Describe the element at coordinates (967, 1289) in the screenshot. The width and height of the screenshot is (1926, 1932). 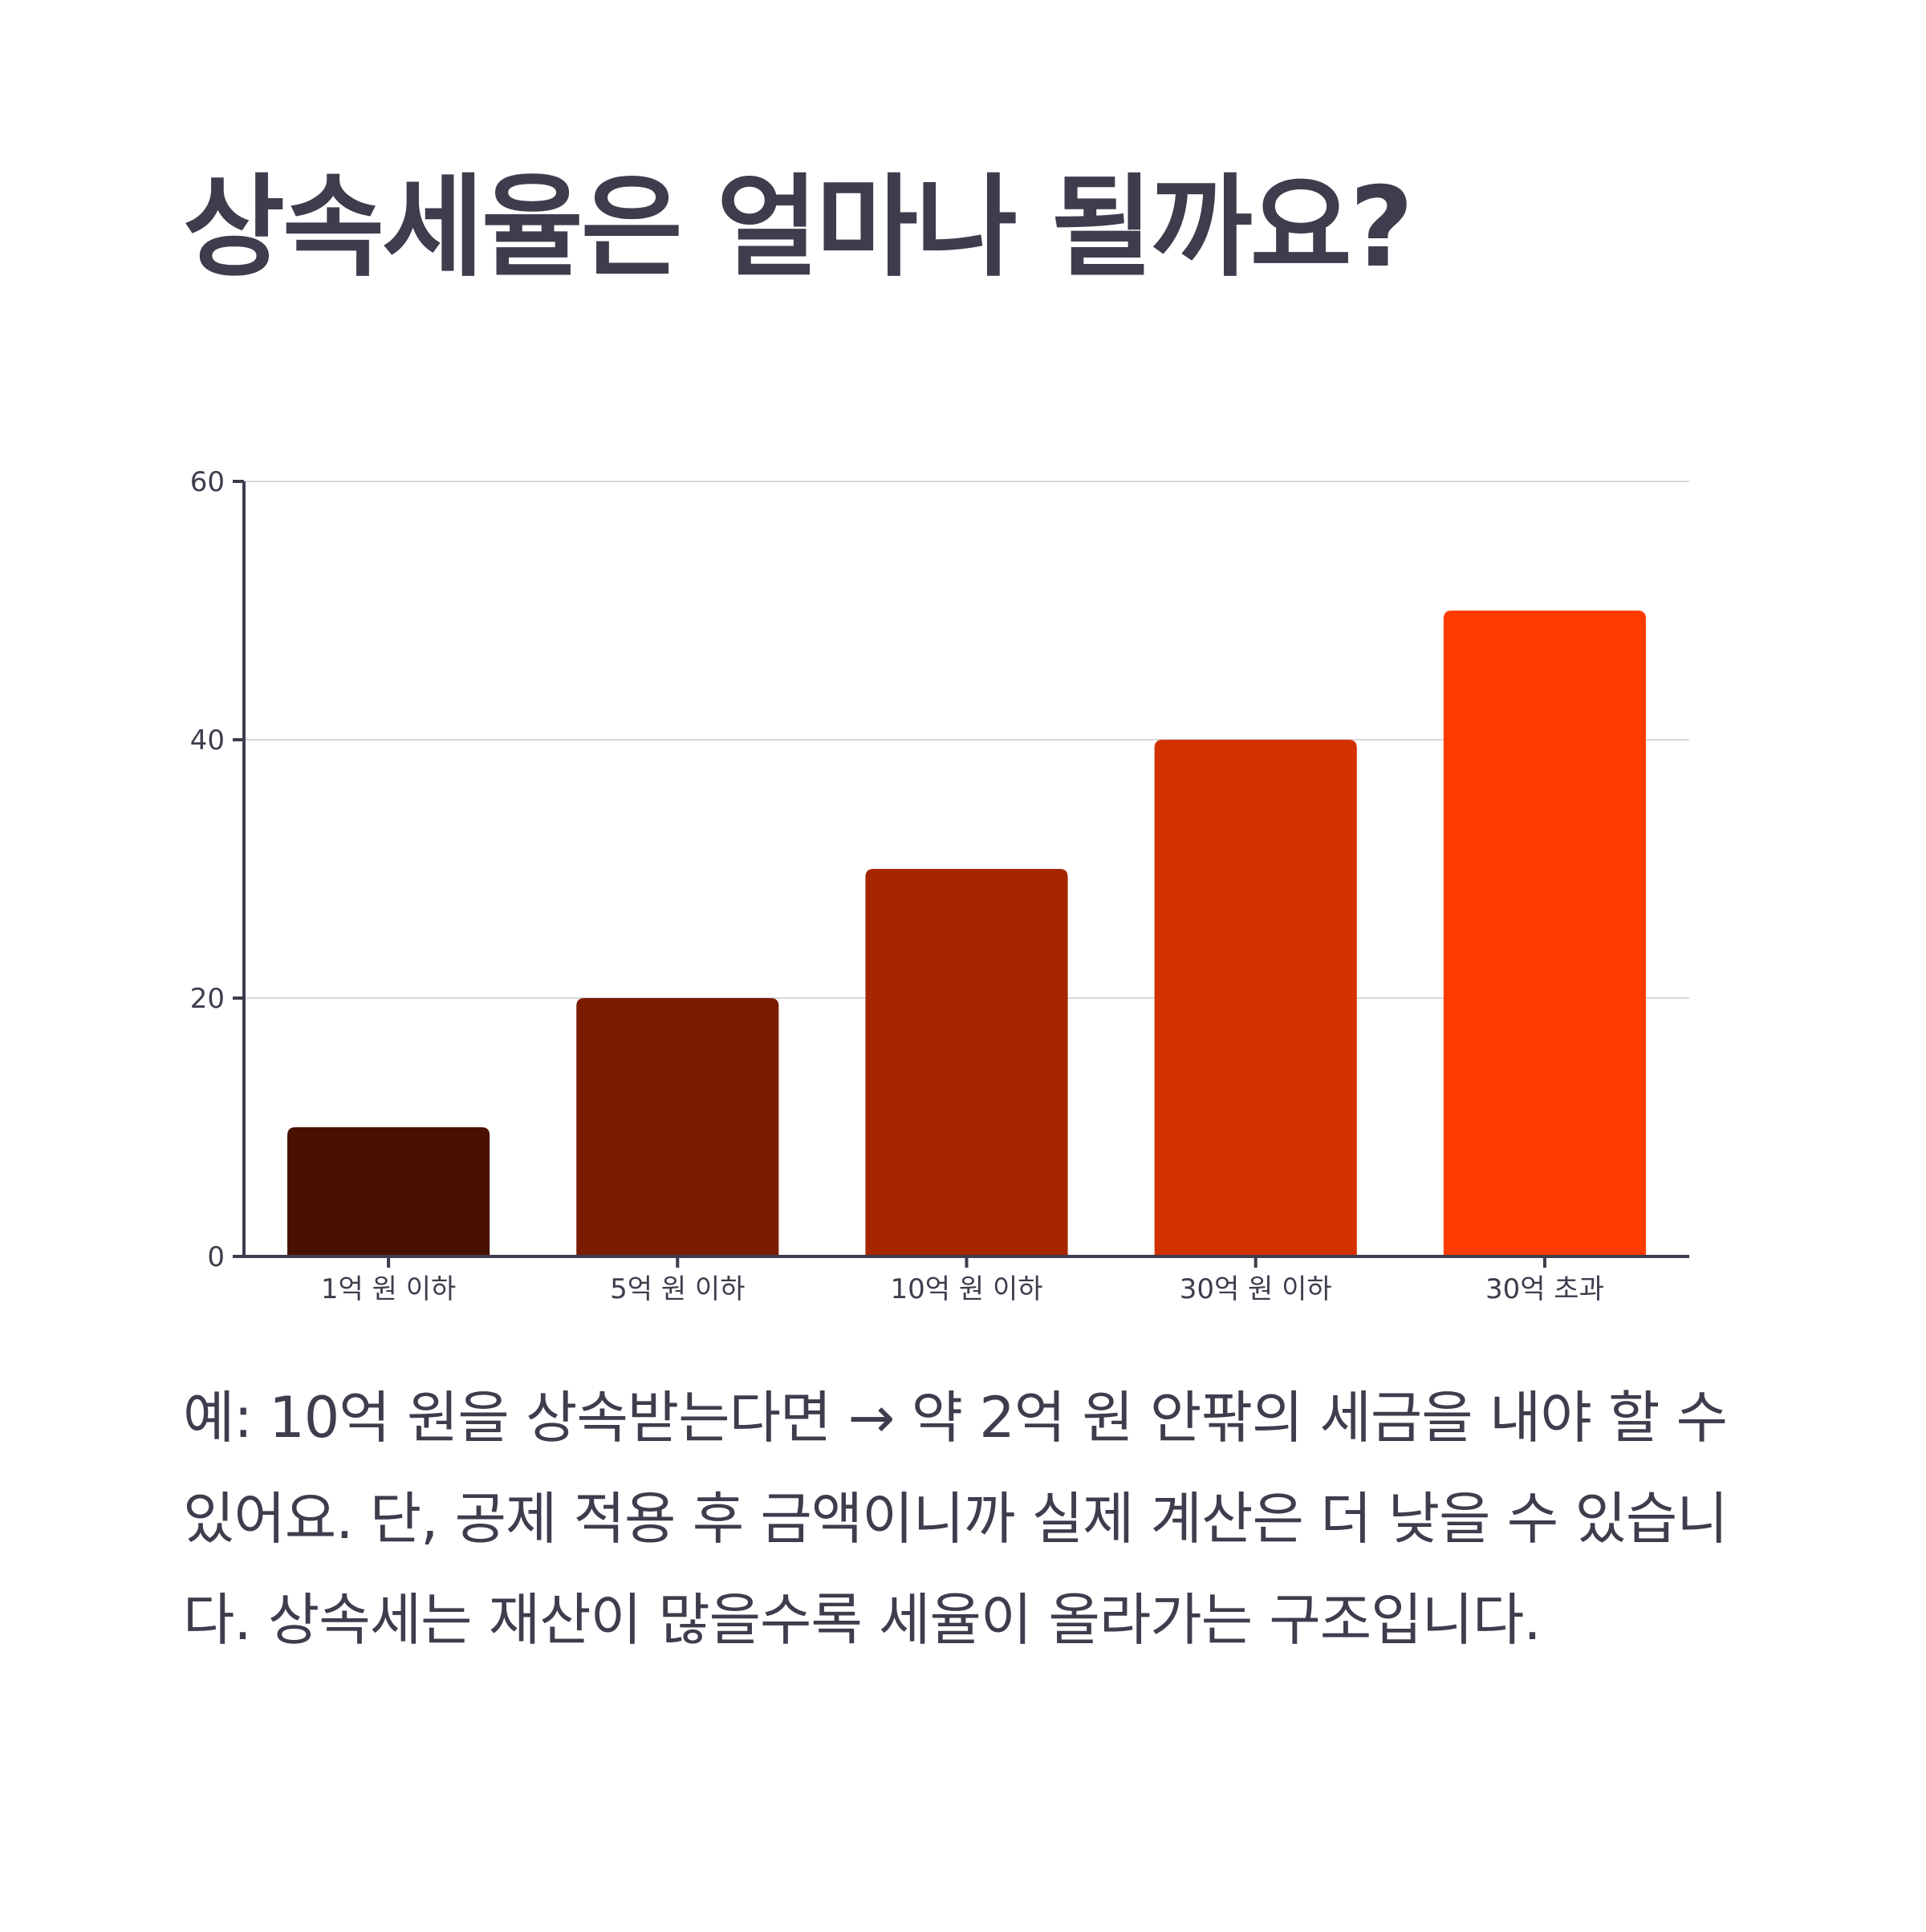
I see `x-tick-label: 10억 원 이하` at that location.